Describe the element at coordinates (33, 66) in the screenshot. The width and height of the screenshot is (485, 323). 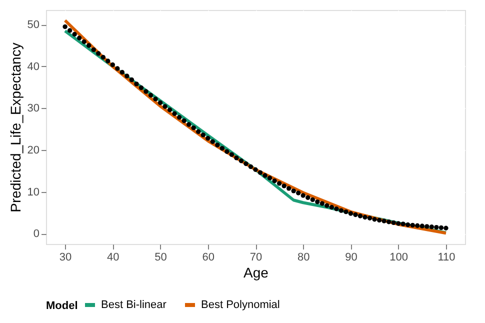
I see `y-tick-label: 40` at that location.